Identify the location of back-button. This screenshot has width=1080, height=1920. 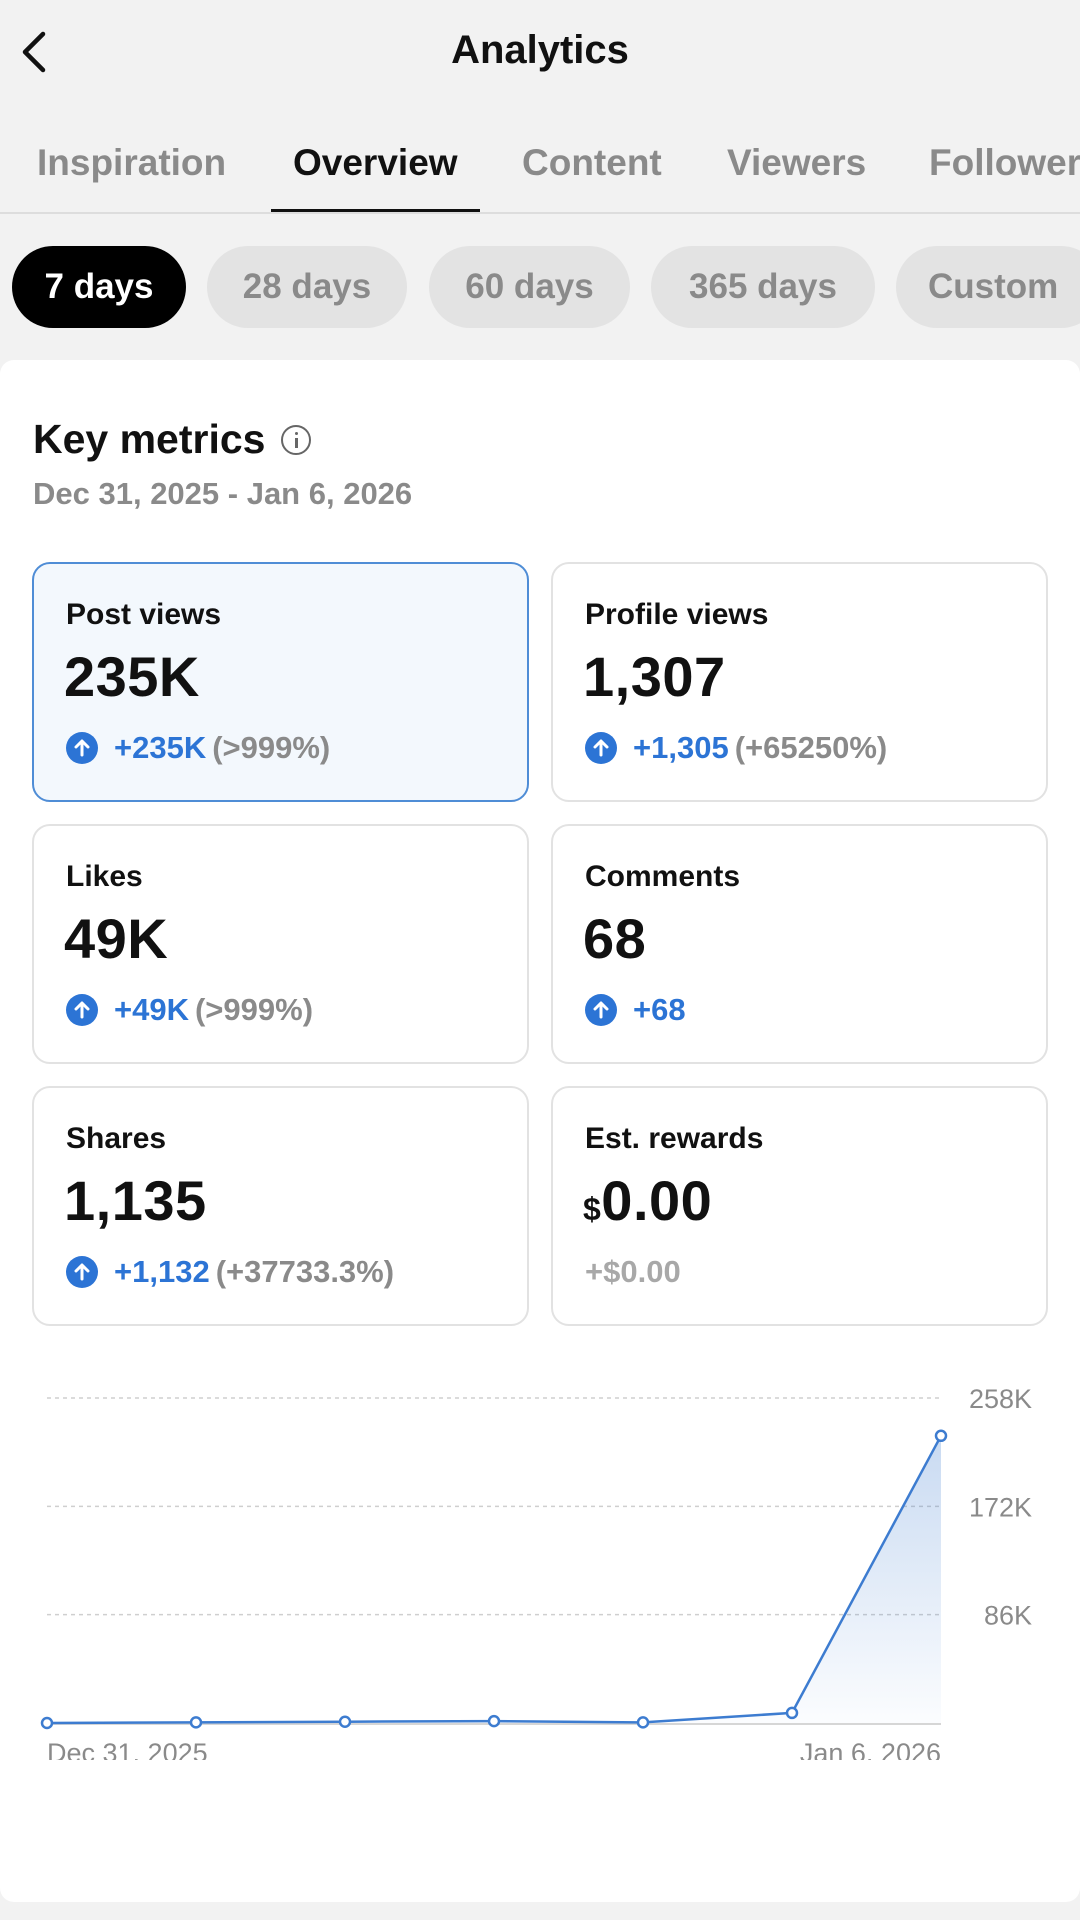
(34, 52).